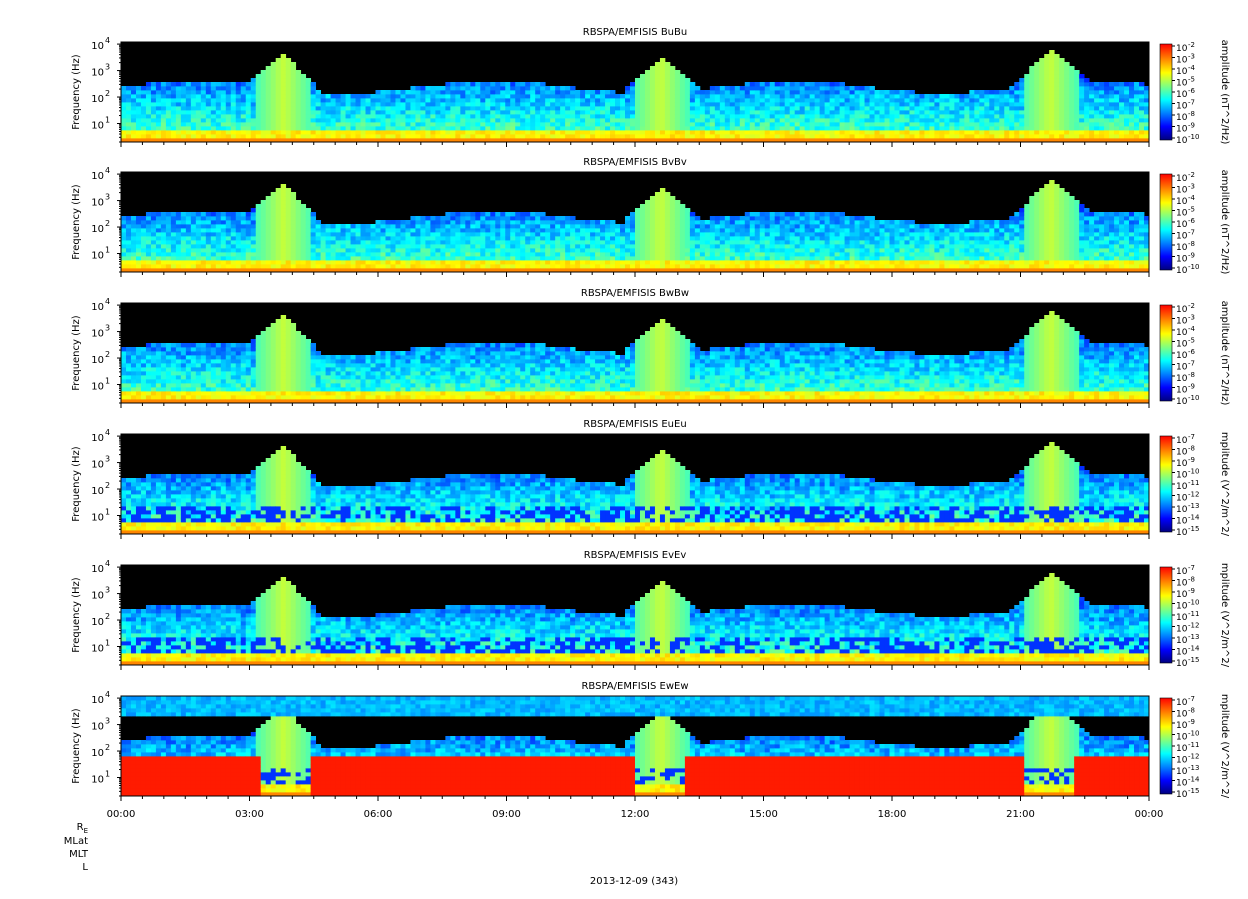 The image size is (1248, 899). I want to click on ephemeris-labels: RE MLat MLT L, so click(76, 847).